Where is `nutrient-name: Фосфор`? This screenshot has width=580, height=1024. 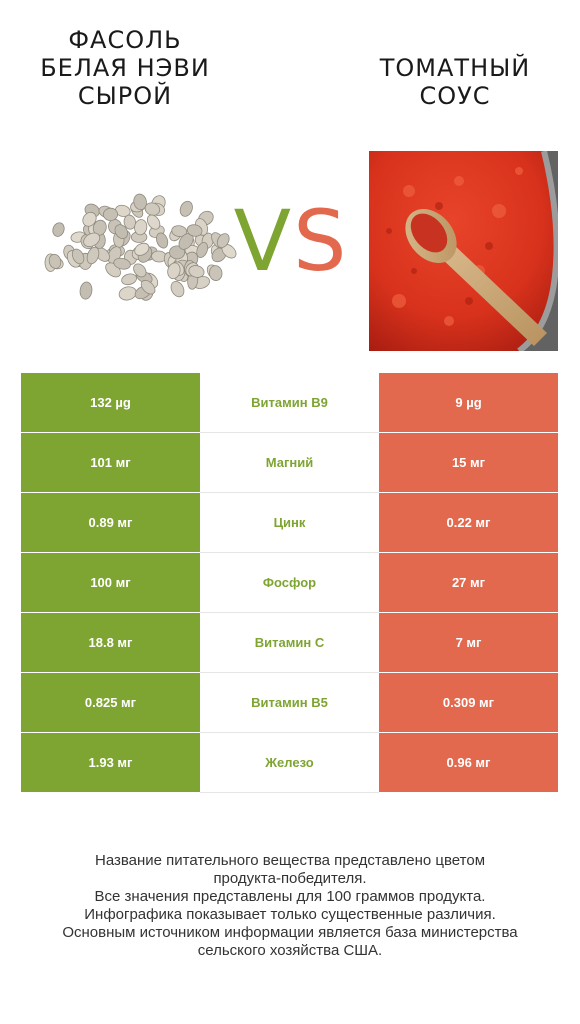
nutrient-name: Фосфор is located at coordinates (289, 582).